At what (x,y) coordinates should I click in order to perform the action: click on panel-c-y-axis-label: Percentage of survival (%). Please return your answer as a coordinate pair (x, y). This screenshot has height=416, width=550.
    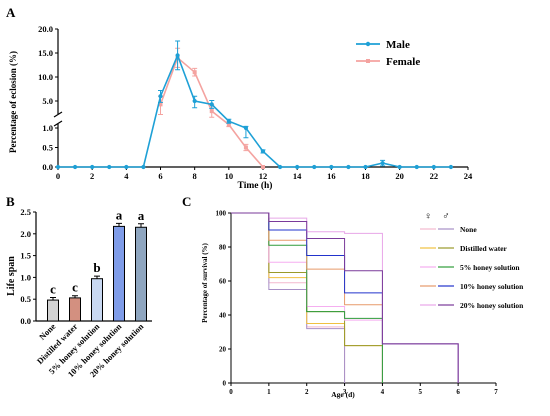
    Looking at the image, I should click on (205, 282).